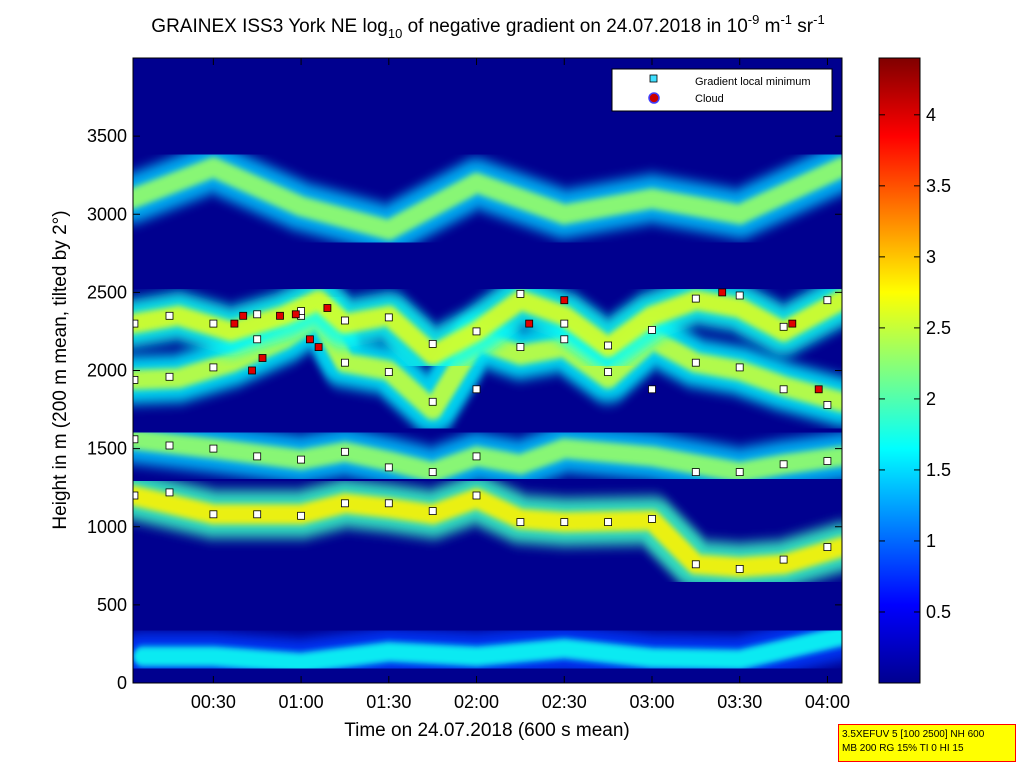 Image resolution: width=1023 pixels, height=767 pixels. I want to click on x-tick-label: 02:00, so click(476, 702).